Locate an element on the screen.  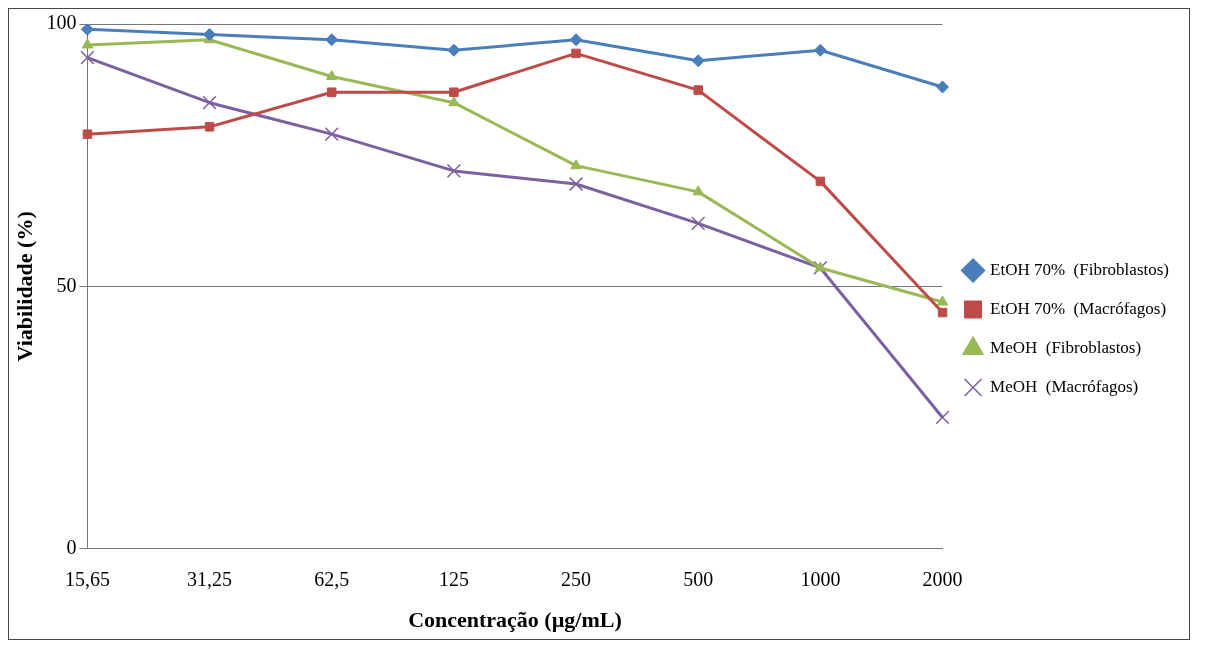
x-tick-label: 2000 is located at coordinates (942, 578).